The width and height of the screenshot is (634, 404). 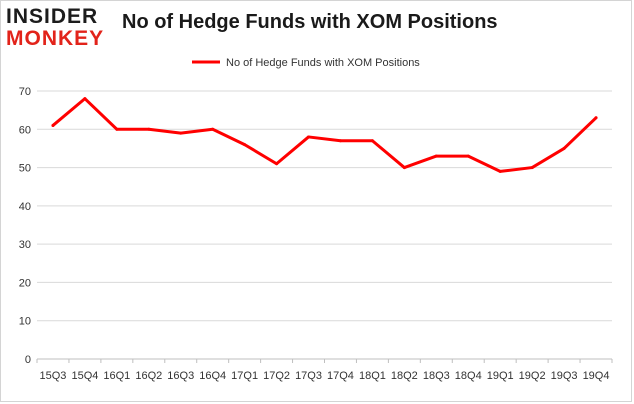 I want to click on x-tick-label: 18Q1, so click(x=372, y=376).